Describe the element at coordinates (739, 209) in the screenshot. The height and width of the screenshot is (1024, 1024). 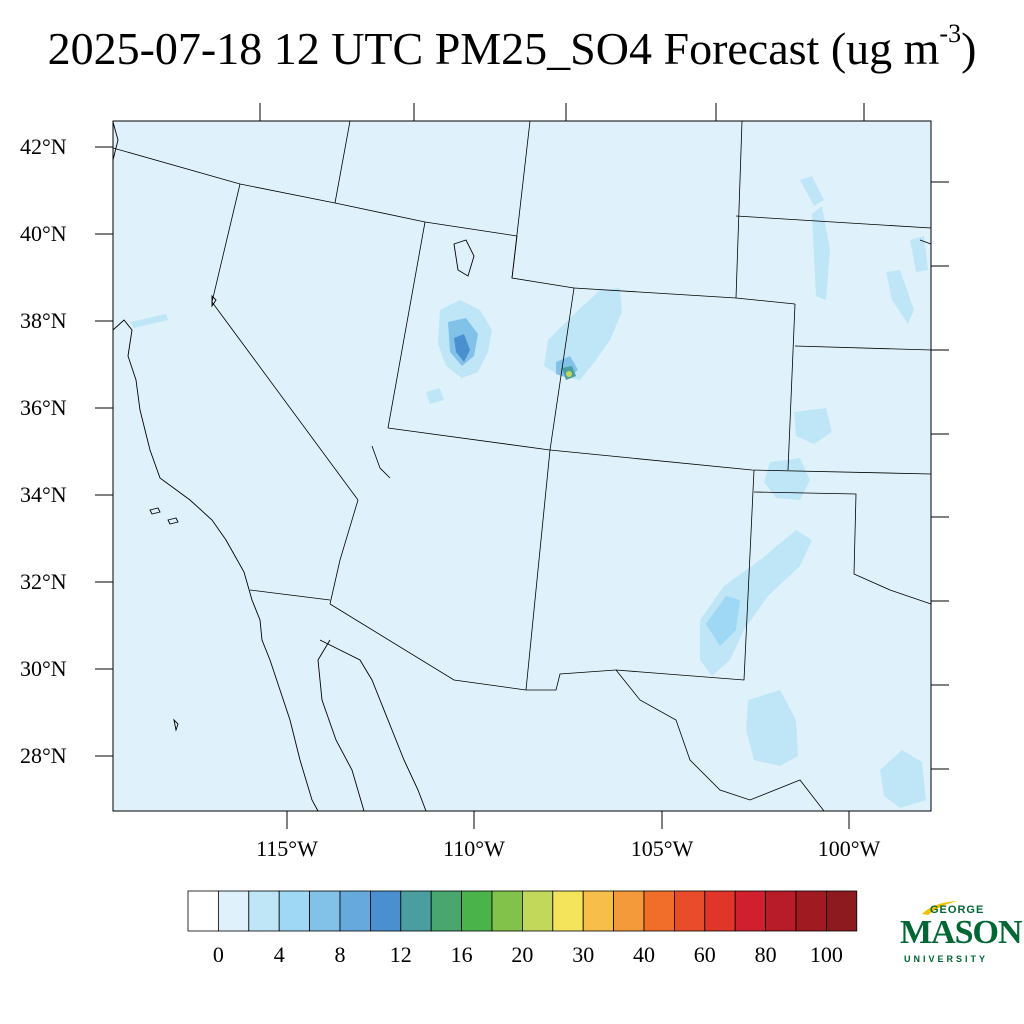
I see `border-wyoming-east` at that location.